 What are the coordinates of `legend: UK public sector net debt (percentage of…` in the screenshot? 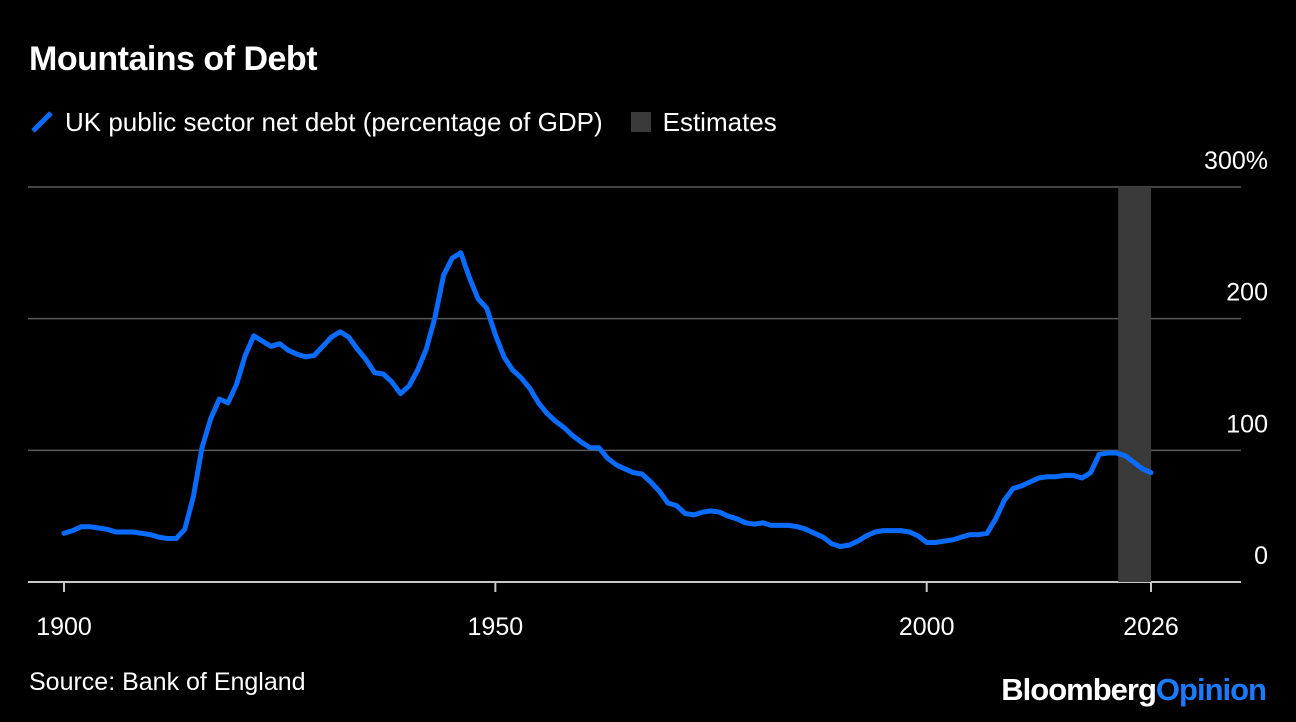 It's located at (403, 122).